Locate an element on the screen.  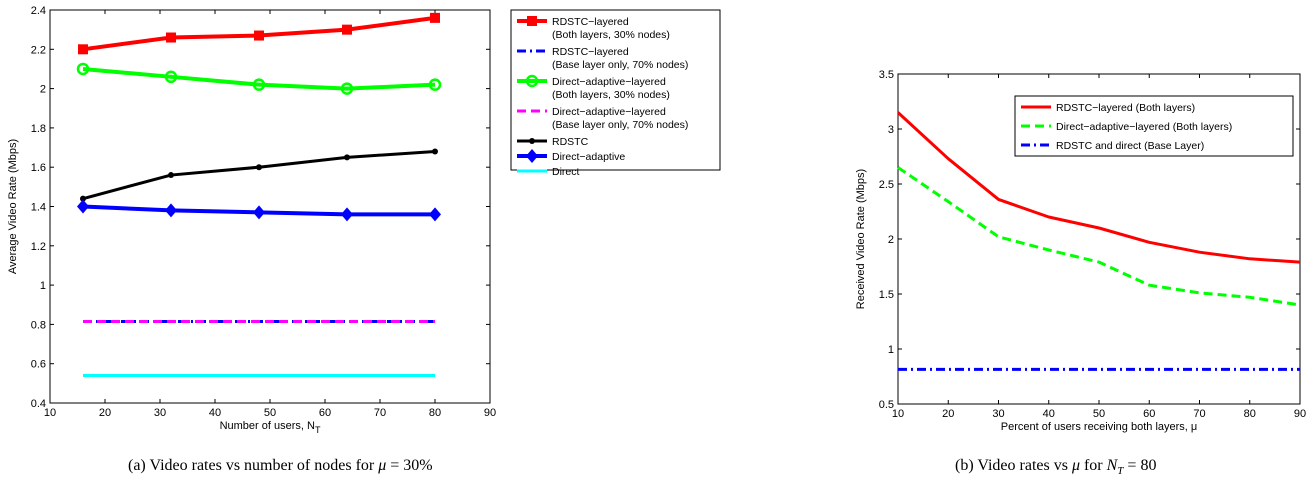
legend-entry-label: RDSTC is located at coordinates (570, 142).